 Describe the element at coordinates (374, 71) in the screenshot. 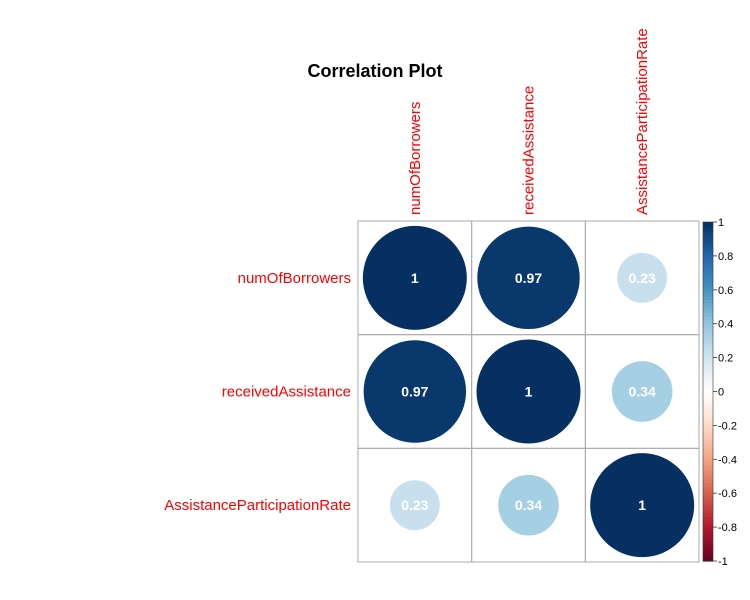

I see `chart-title: Correlation Plot` at that location.